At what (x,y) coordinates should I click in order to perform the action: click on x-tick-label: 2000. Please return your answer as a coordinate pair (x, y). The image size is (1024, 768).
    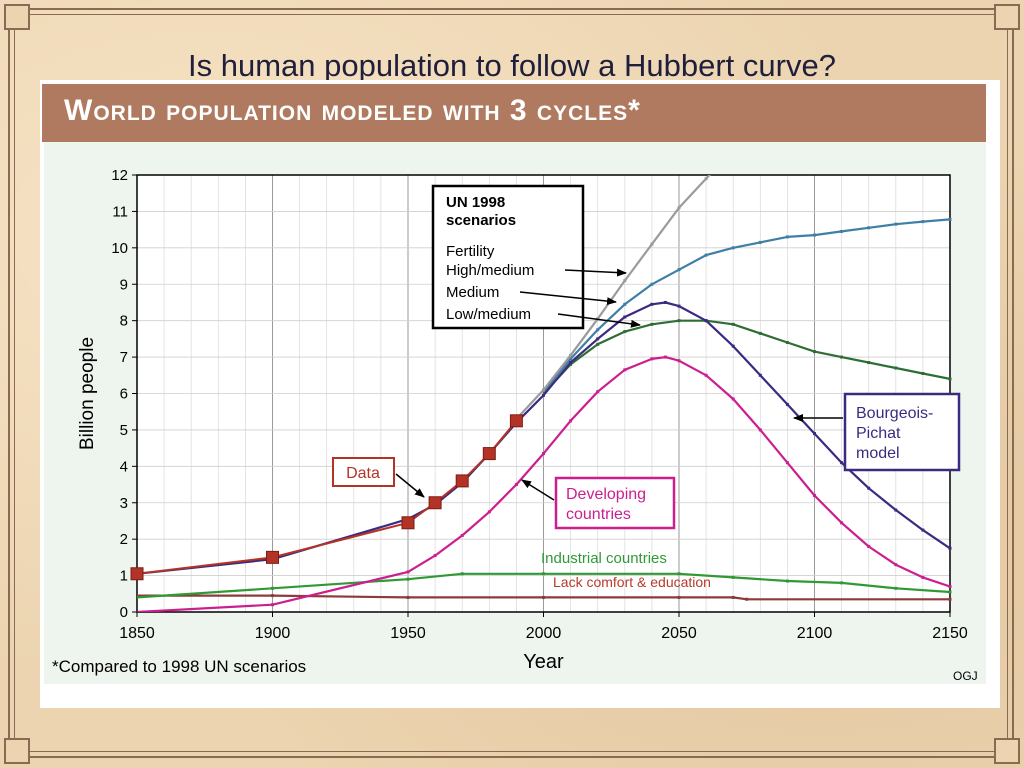
    Looking at the image, I should click on (544, 633).